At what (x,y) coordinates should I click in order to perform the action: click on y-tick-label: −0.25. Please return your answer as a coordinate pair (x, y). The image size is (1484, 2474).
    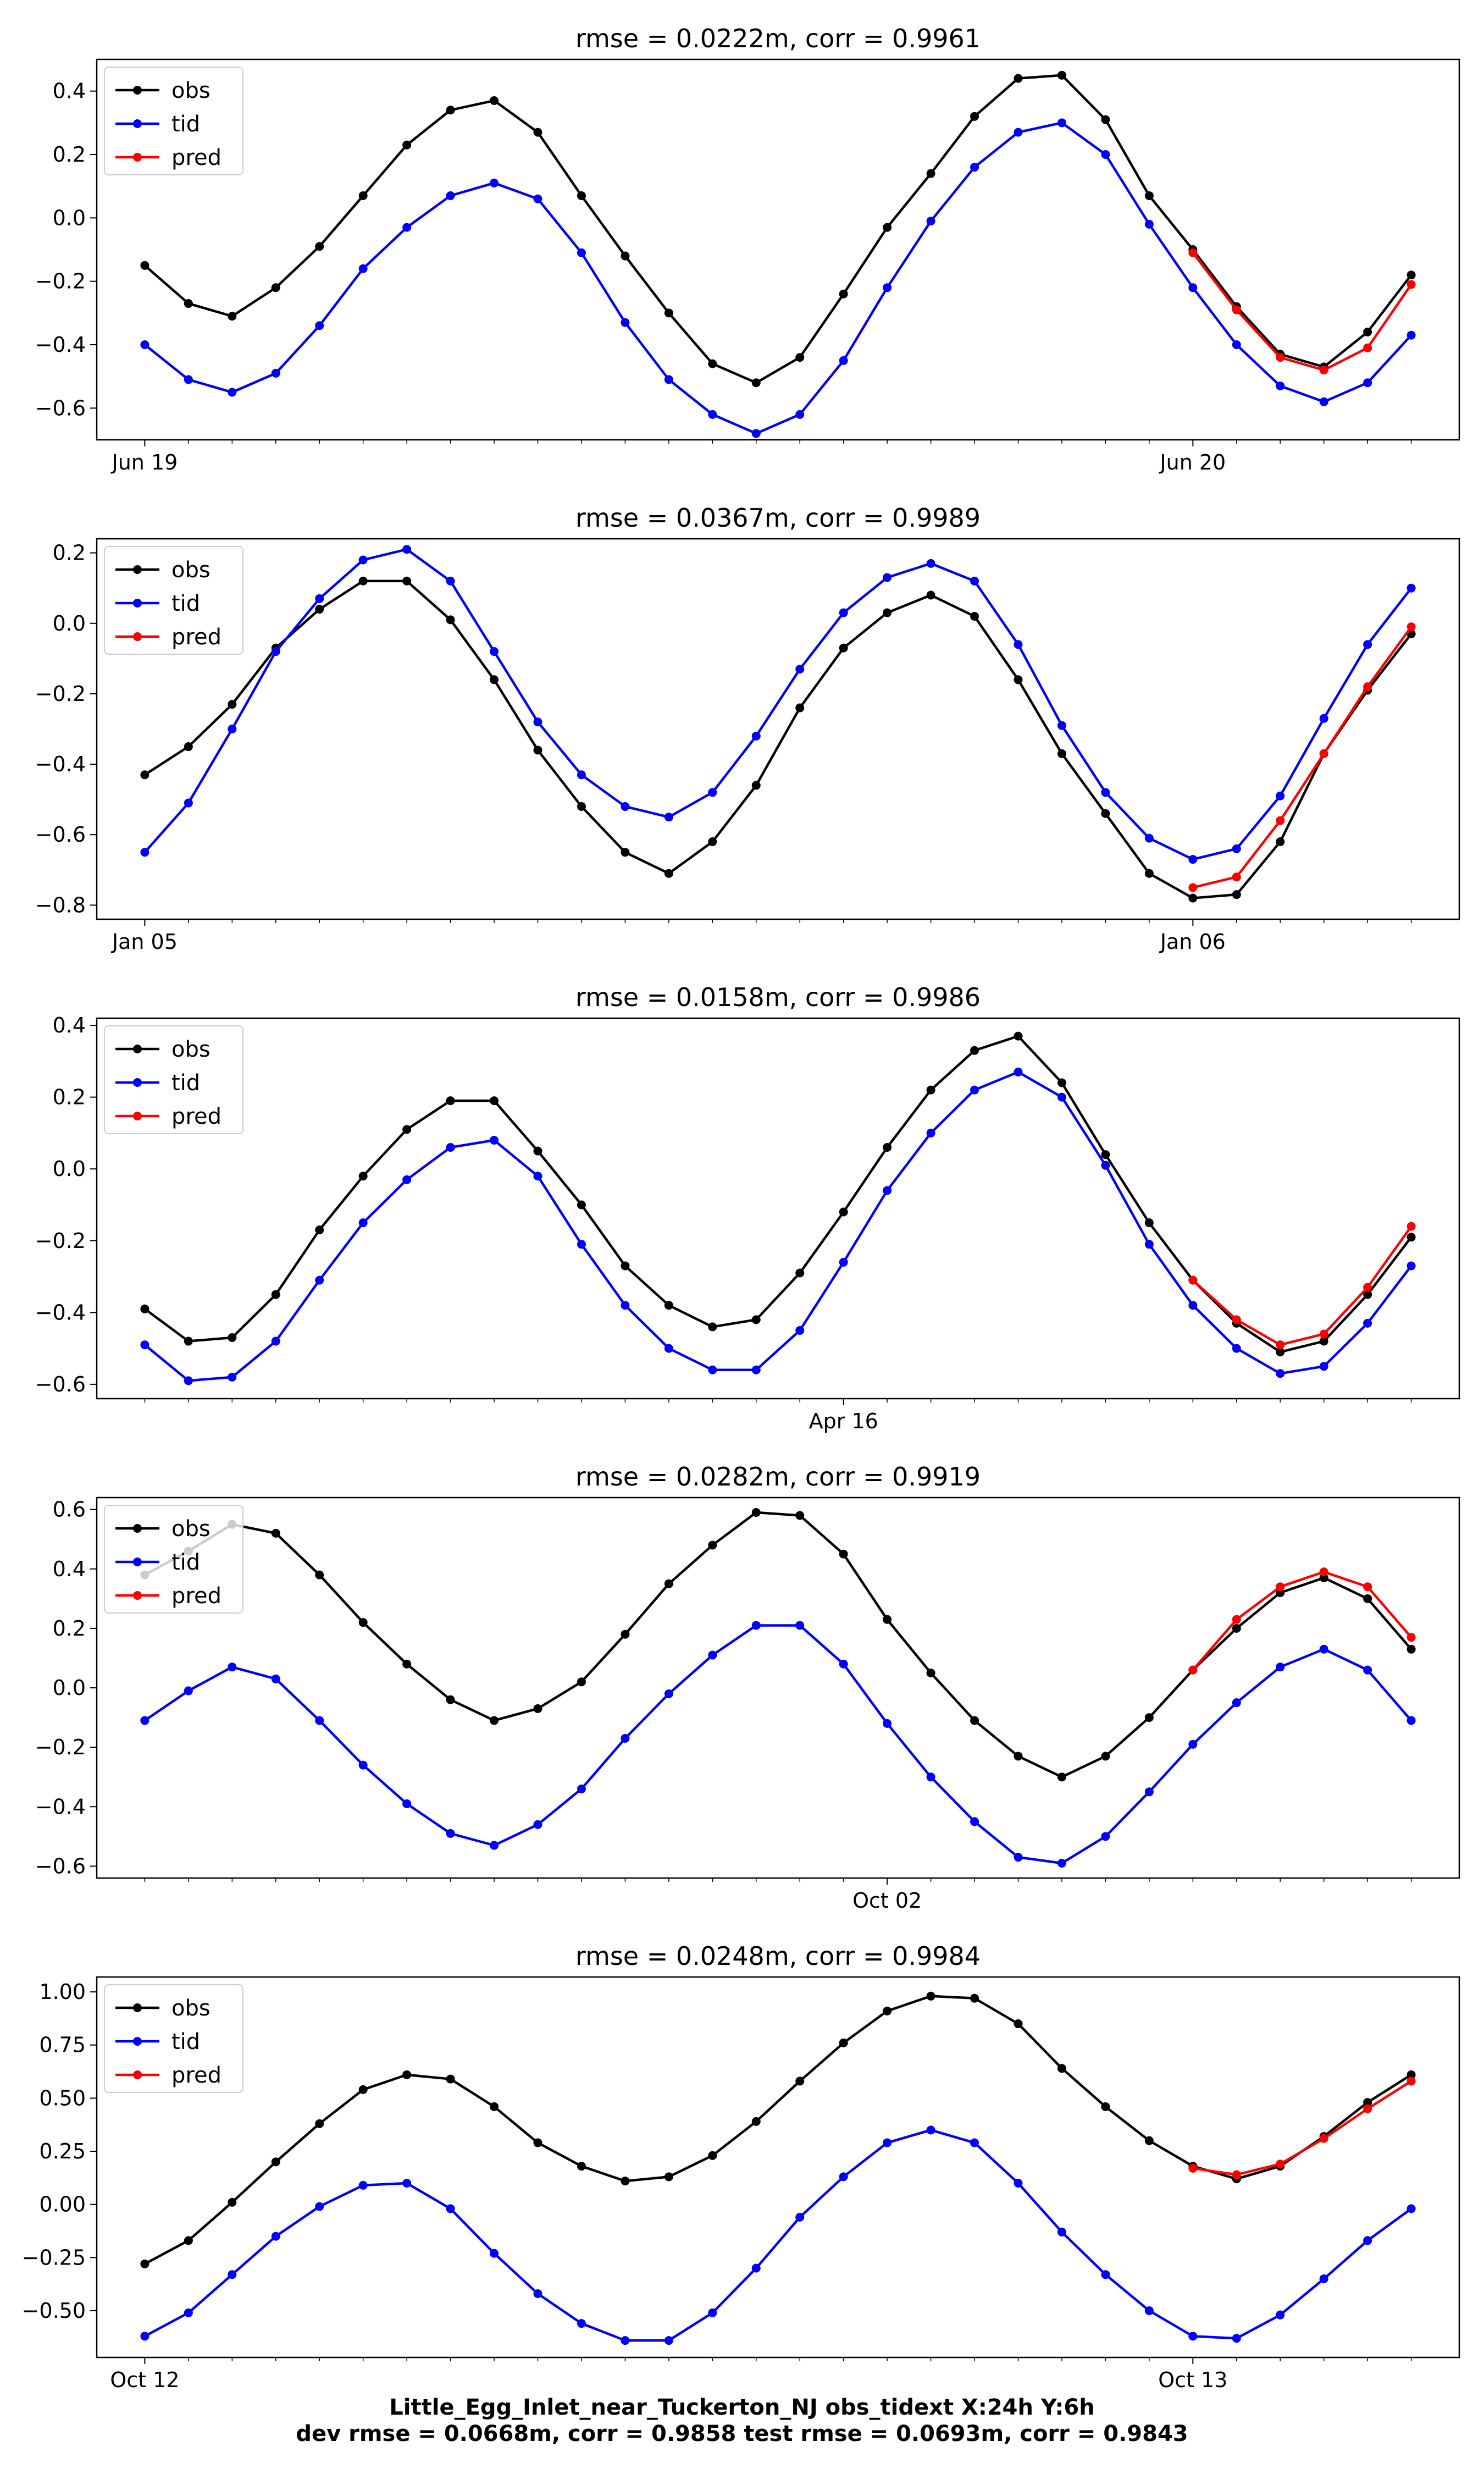
    Looking at the image, I should click on (54, 2257).